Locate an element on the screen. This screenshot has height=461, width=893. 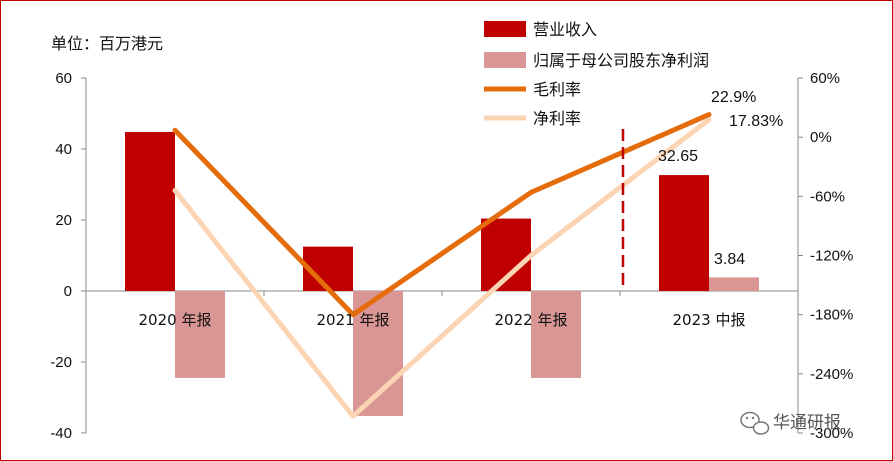
watermark-text: 华通研报 is located at coordinates (807, 423).